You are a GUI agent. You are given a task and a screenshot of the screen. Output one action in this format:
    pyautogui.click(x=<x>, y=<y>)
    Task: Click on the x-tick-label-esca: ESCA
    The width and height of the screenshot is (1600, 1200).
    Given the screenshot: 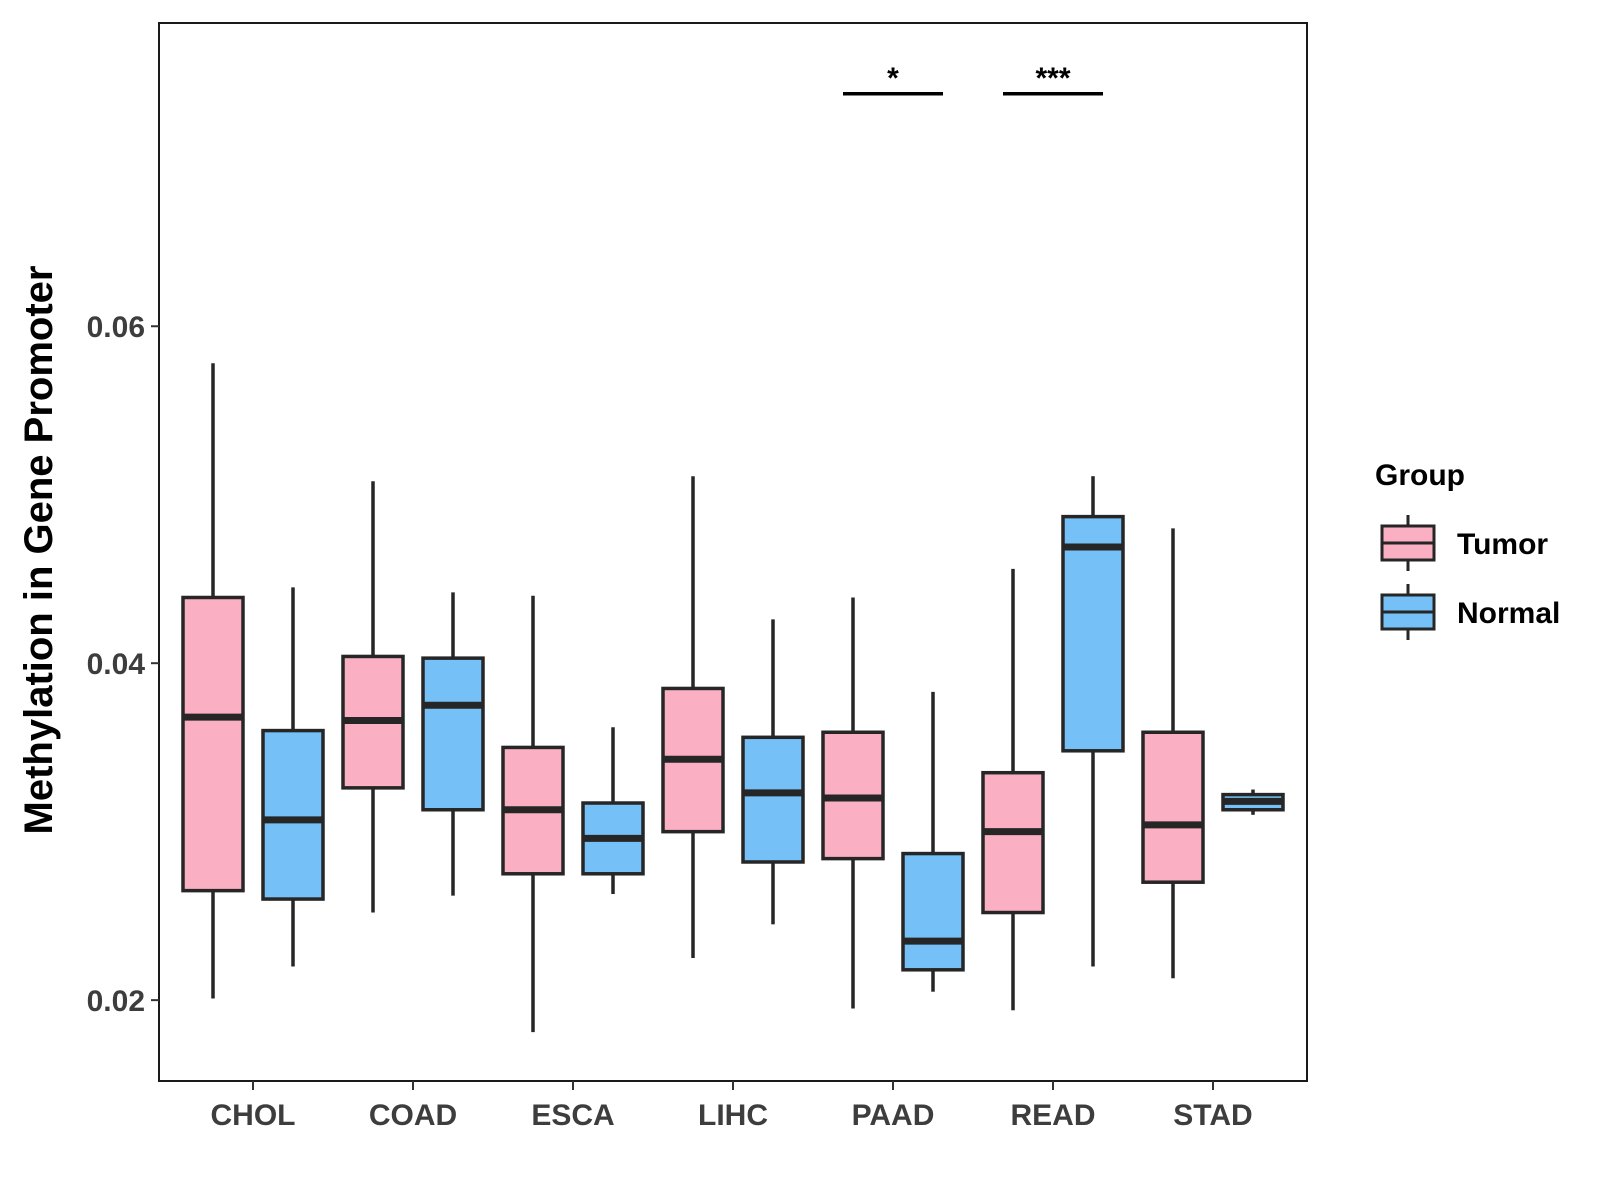 What is the action you would take?
    pyautogui.click(x=572, y=1115)
    